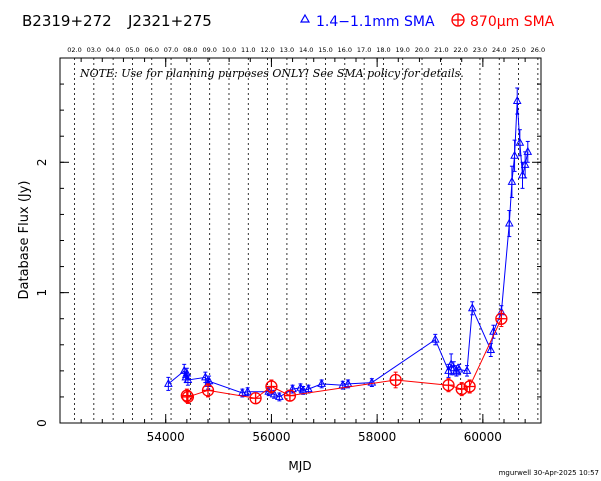 The height and width of the screenshot is (481, 601). I want to click on year-label: 23.0, so click(480, 50).